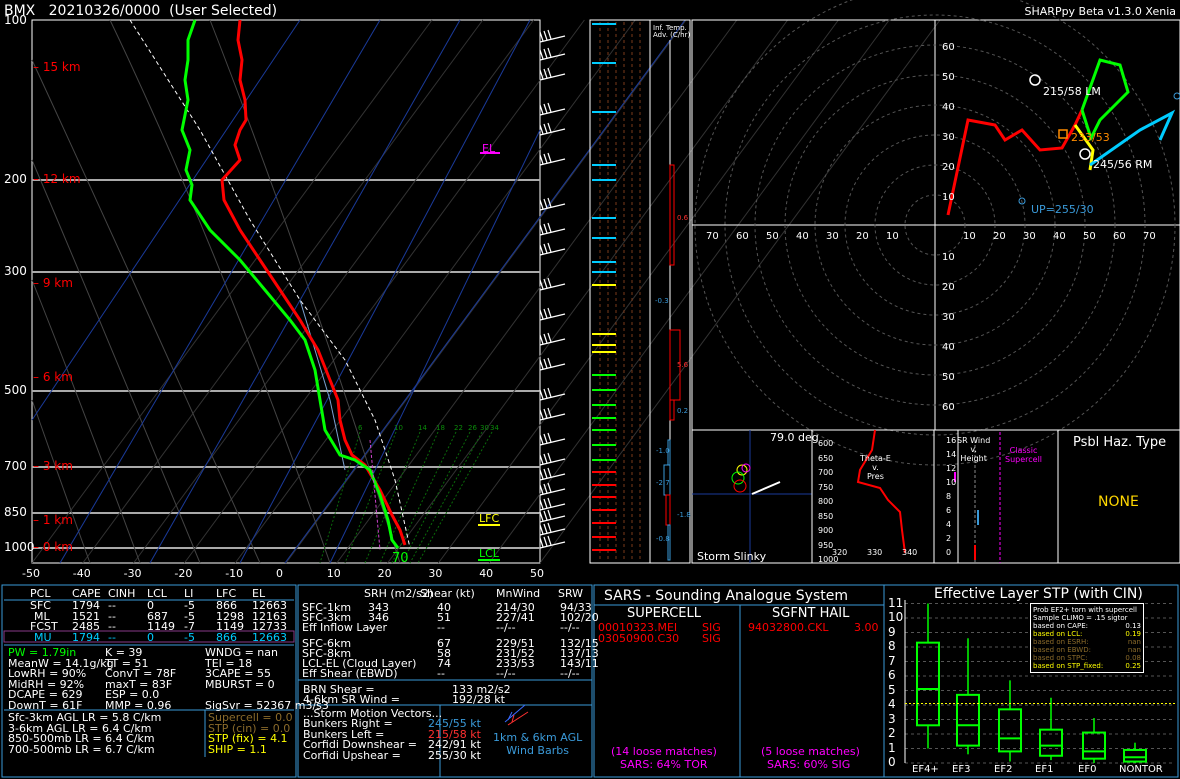  What do you see at coordinates (15, 390) in the screenshot?
I see `pressure-label: 500` at bounding box center [15, 390].